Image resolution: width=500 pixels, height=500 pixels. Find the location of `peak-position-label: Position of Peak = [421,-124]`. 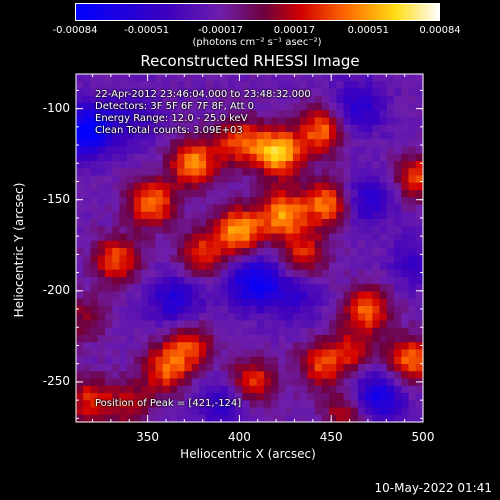

peak-position-label: Position of Peak = [421,-124] is located at coordinates (168, 403).